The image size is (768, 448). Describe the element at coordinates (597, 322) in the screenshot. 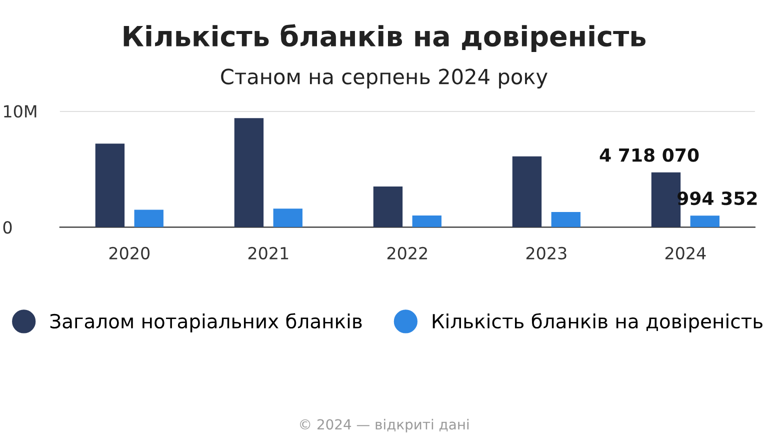

I see `legend-label: Кількість бланків на довіреність` at that location.